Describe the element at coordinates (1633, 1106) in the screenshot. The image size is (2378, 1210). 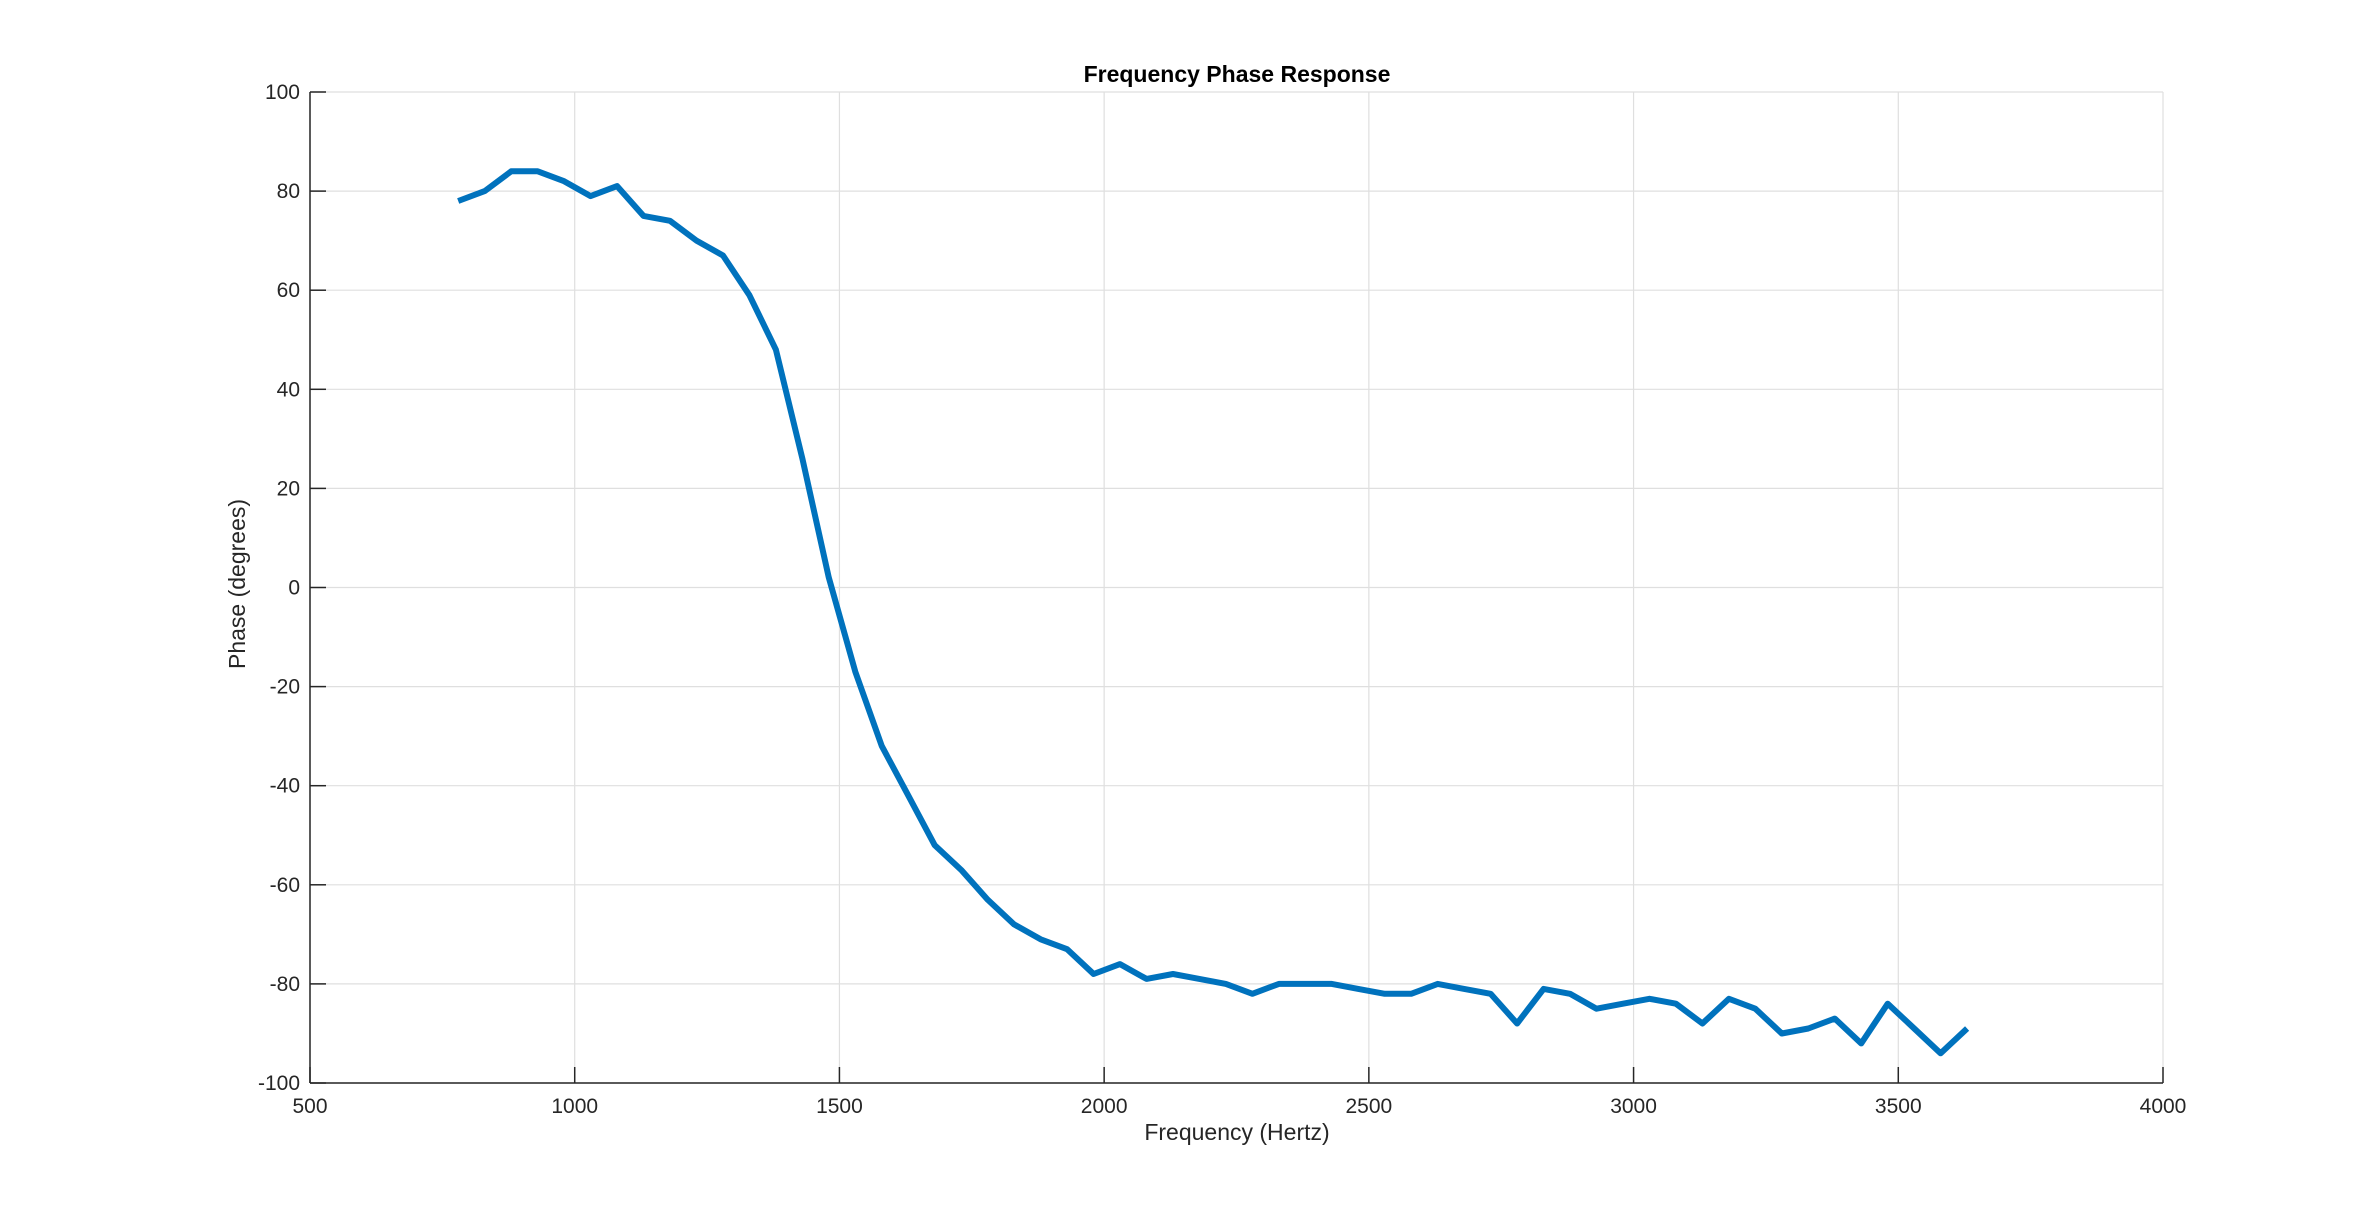
I see `x-tick-label: 3000` at that location.